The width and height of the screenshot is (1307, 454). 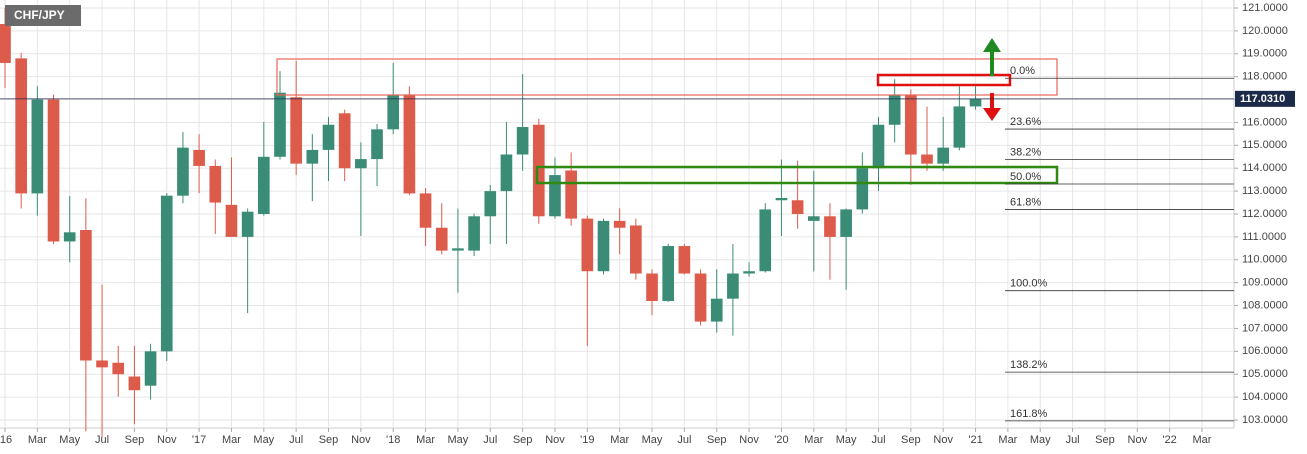 What do you see at coordinates (992, 45) in the screenshot?
I see `arrow-up-head` at bounding box center [992, 45].